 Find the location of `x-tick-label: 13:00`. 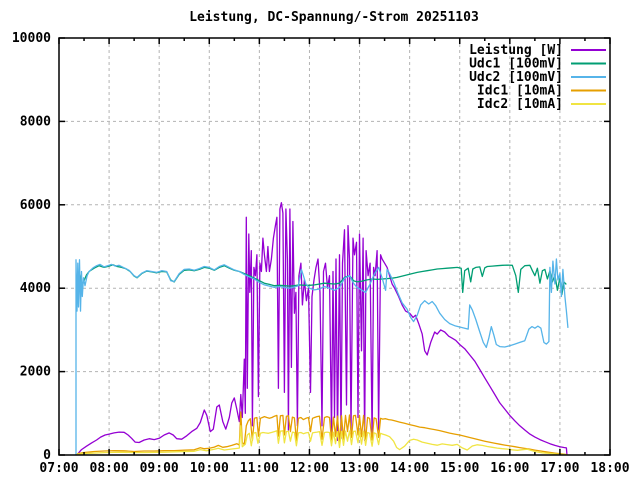

x-tick-label: 13:00 is located at coordinates (359, 468).